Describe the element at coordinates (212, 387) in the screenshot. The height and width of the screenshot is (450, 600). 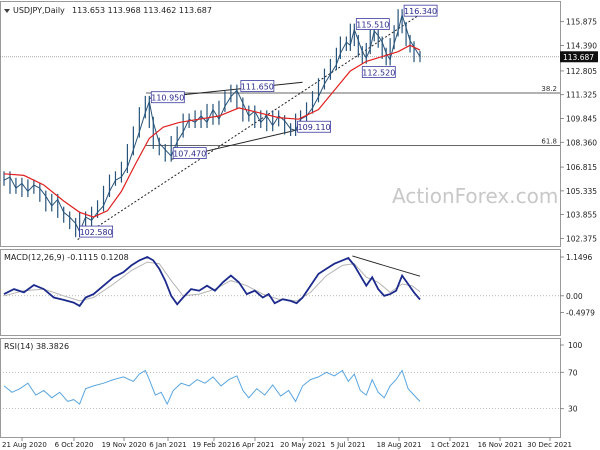
I see `rsi-line` at that location.